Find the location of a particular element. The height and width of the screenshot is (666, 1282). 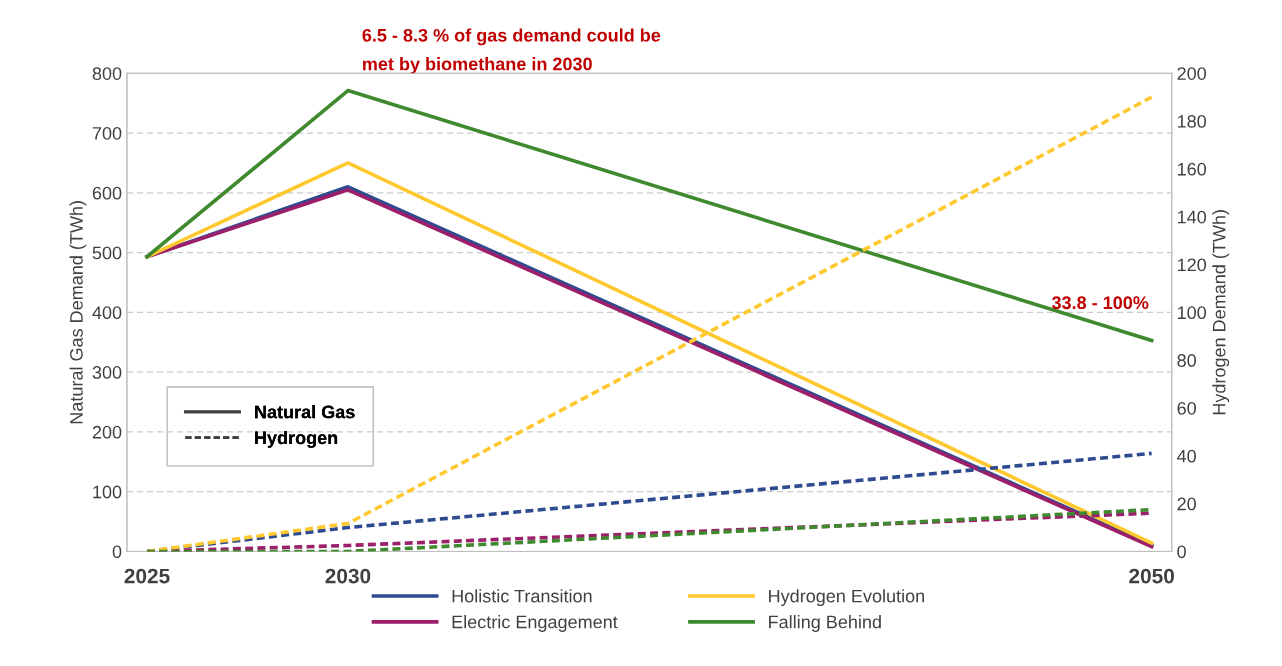

y2-tick-label: 120 is located at coordinates (1192, 265).